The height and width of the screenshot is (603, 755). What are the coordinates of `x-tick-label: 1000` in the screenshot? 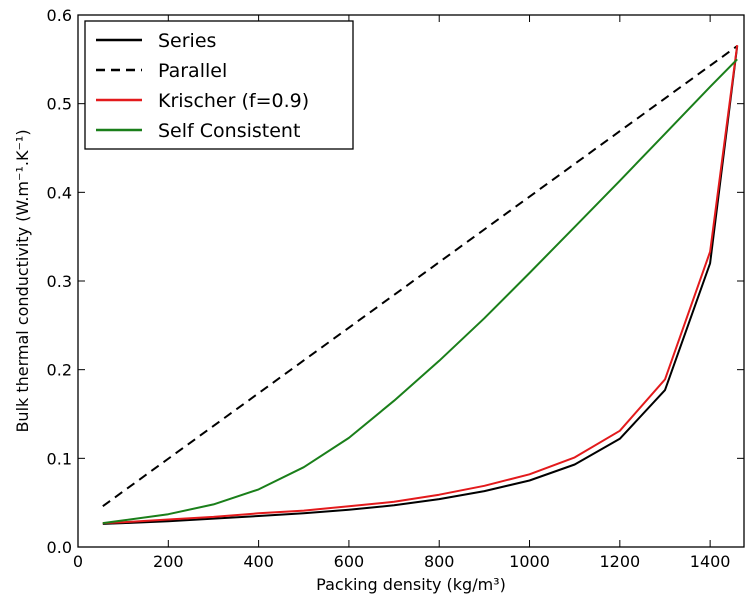 It's located at (529, 561).